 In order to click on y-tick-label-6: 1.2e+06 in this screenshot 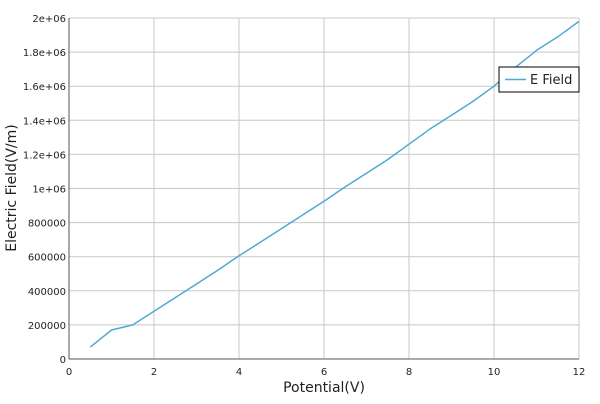, I will do `click(44, 155)`.